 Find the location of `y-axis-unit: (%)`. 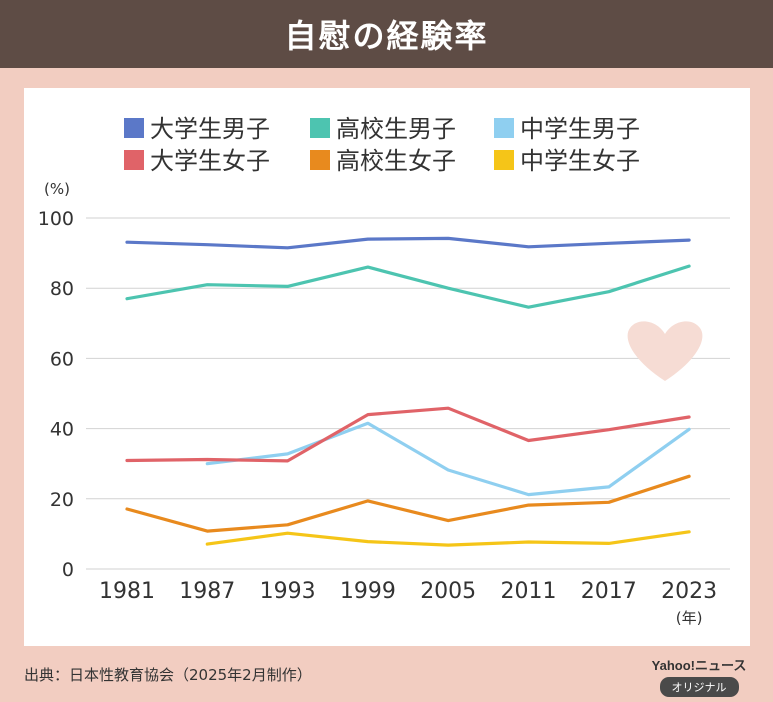

y-axis-unit: (%) is located at coordinates (57, 189).